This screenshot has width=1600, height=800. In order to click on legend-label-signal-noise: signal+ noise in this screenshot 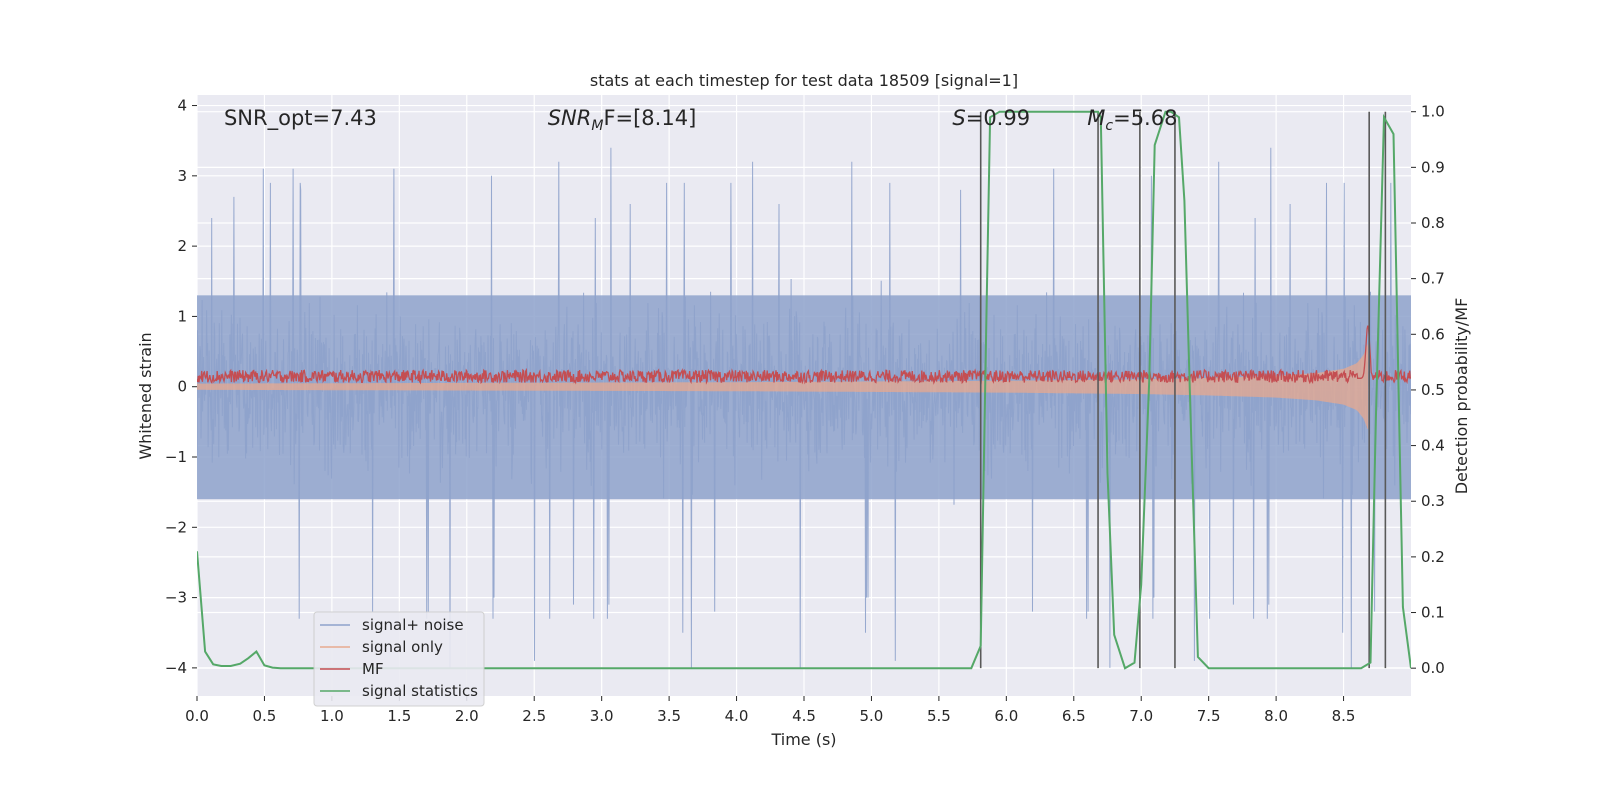, I will do `click(413, 625)`.